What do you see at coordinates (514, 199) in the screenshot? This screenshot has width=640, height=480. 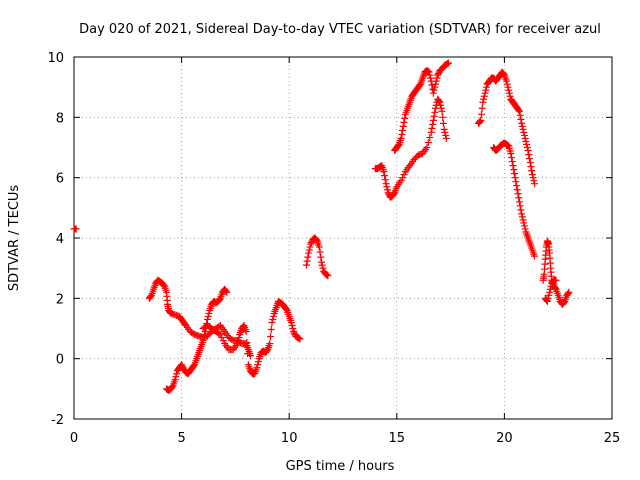 I see `series-arc8` at bounding box center [514, 199].